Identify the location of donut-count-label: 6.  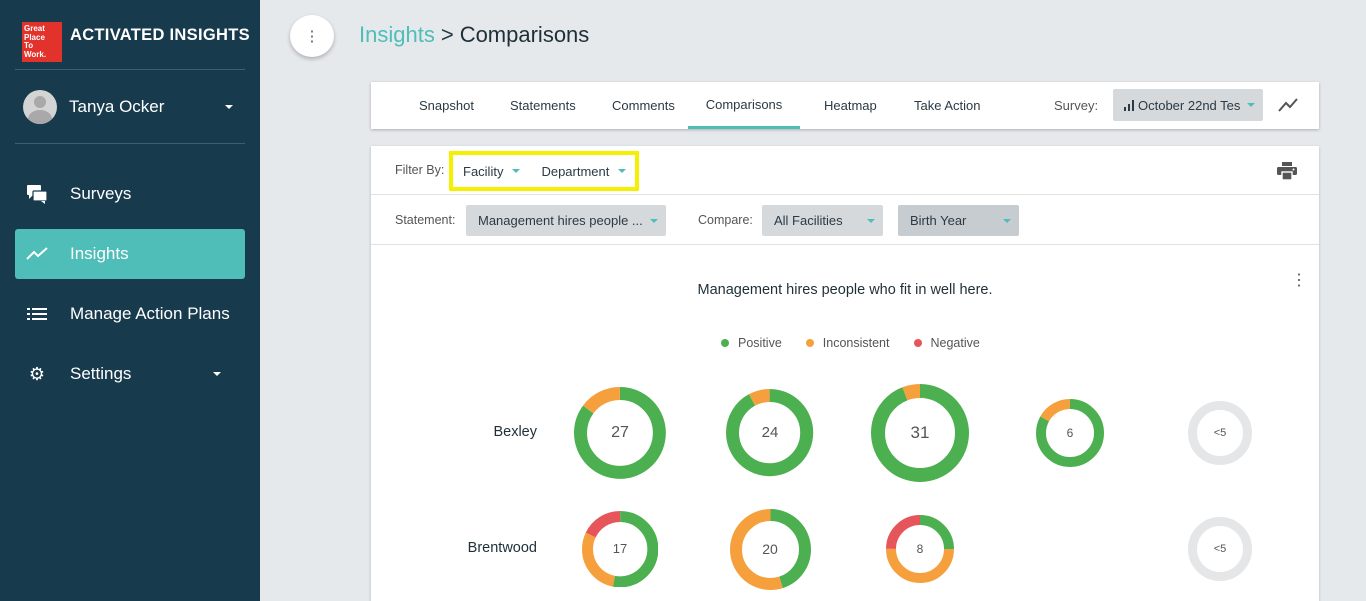
(1070, 433).